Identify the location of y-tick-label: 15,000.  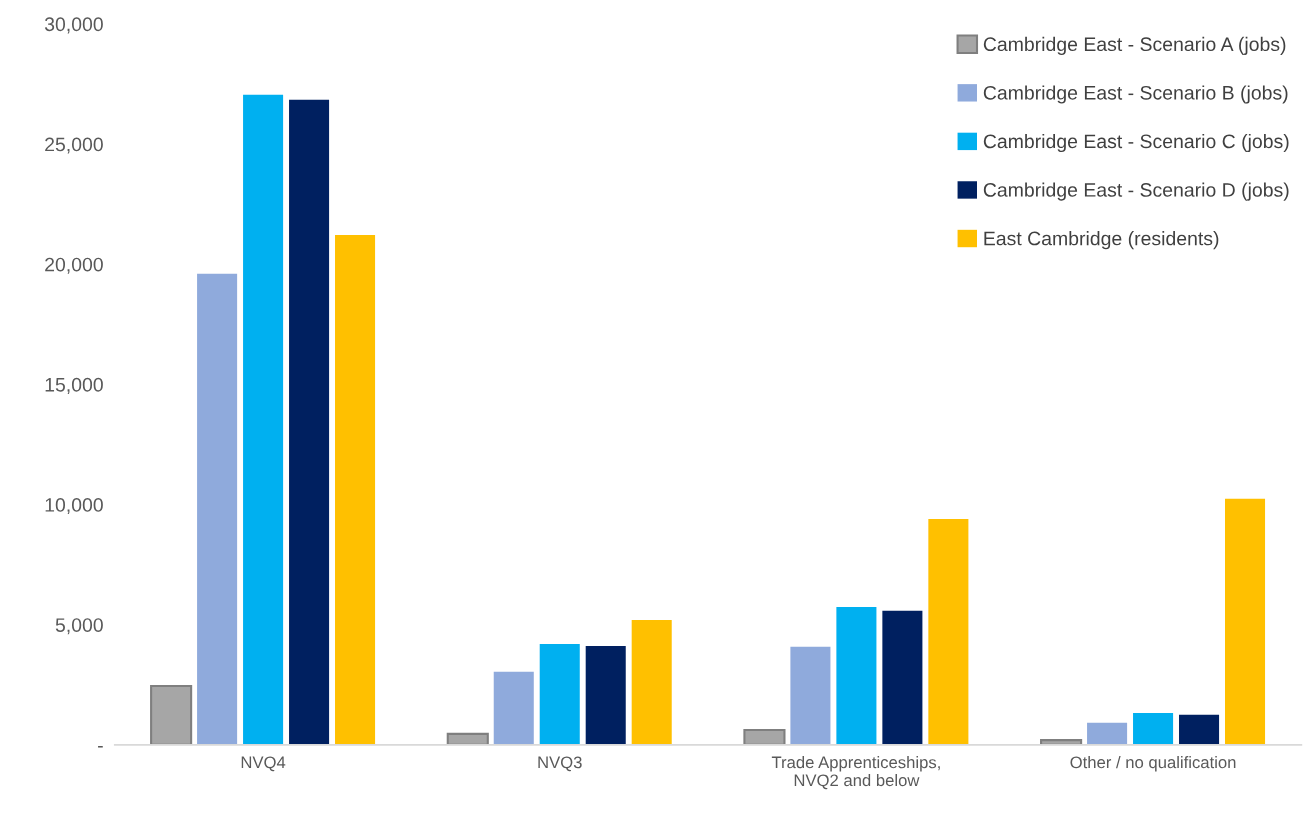
(74, 385).